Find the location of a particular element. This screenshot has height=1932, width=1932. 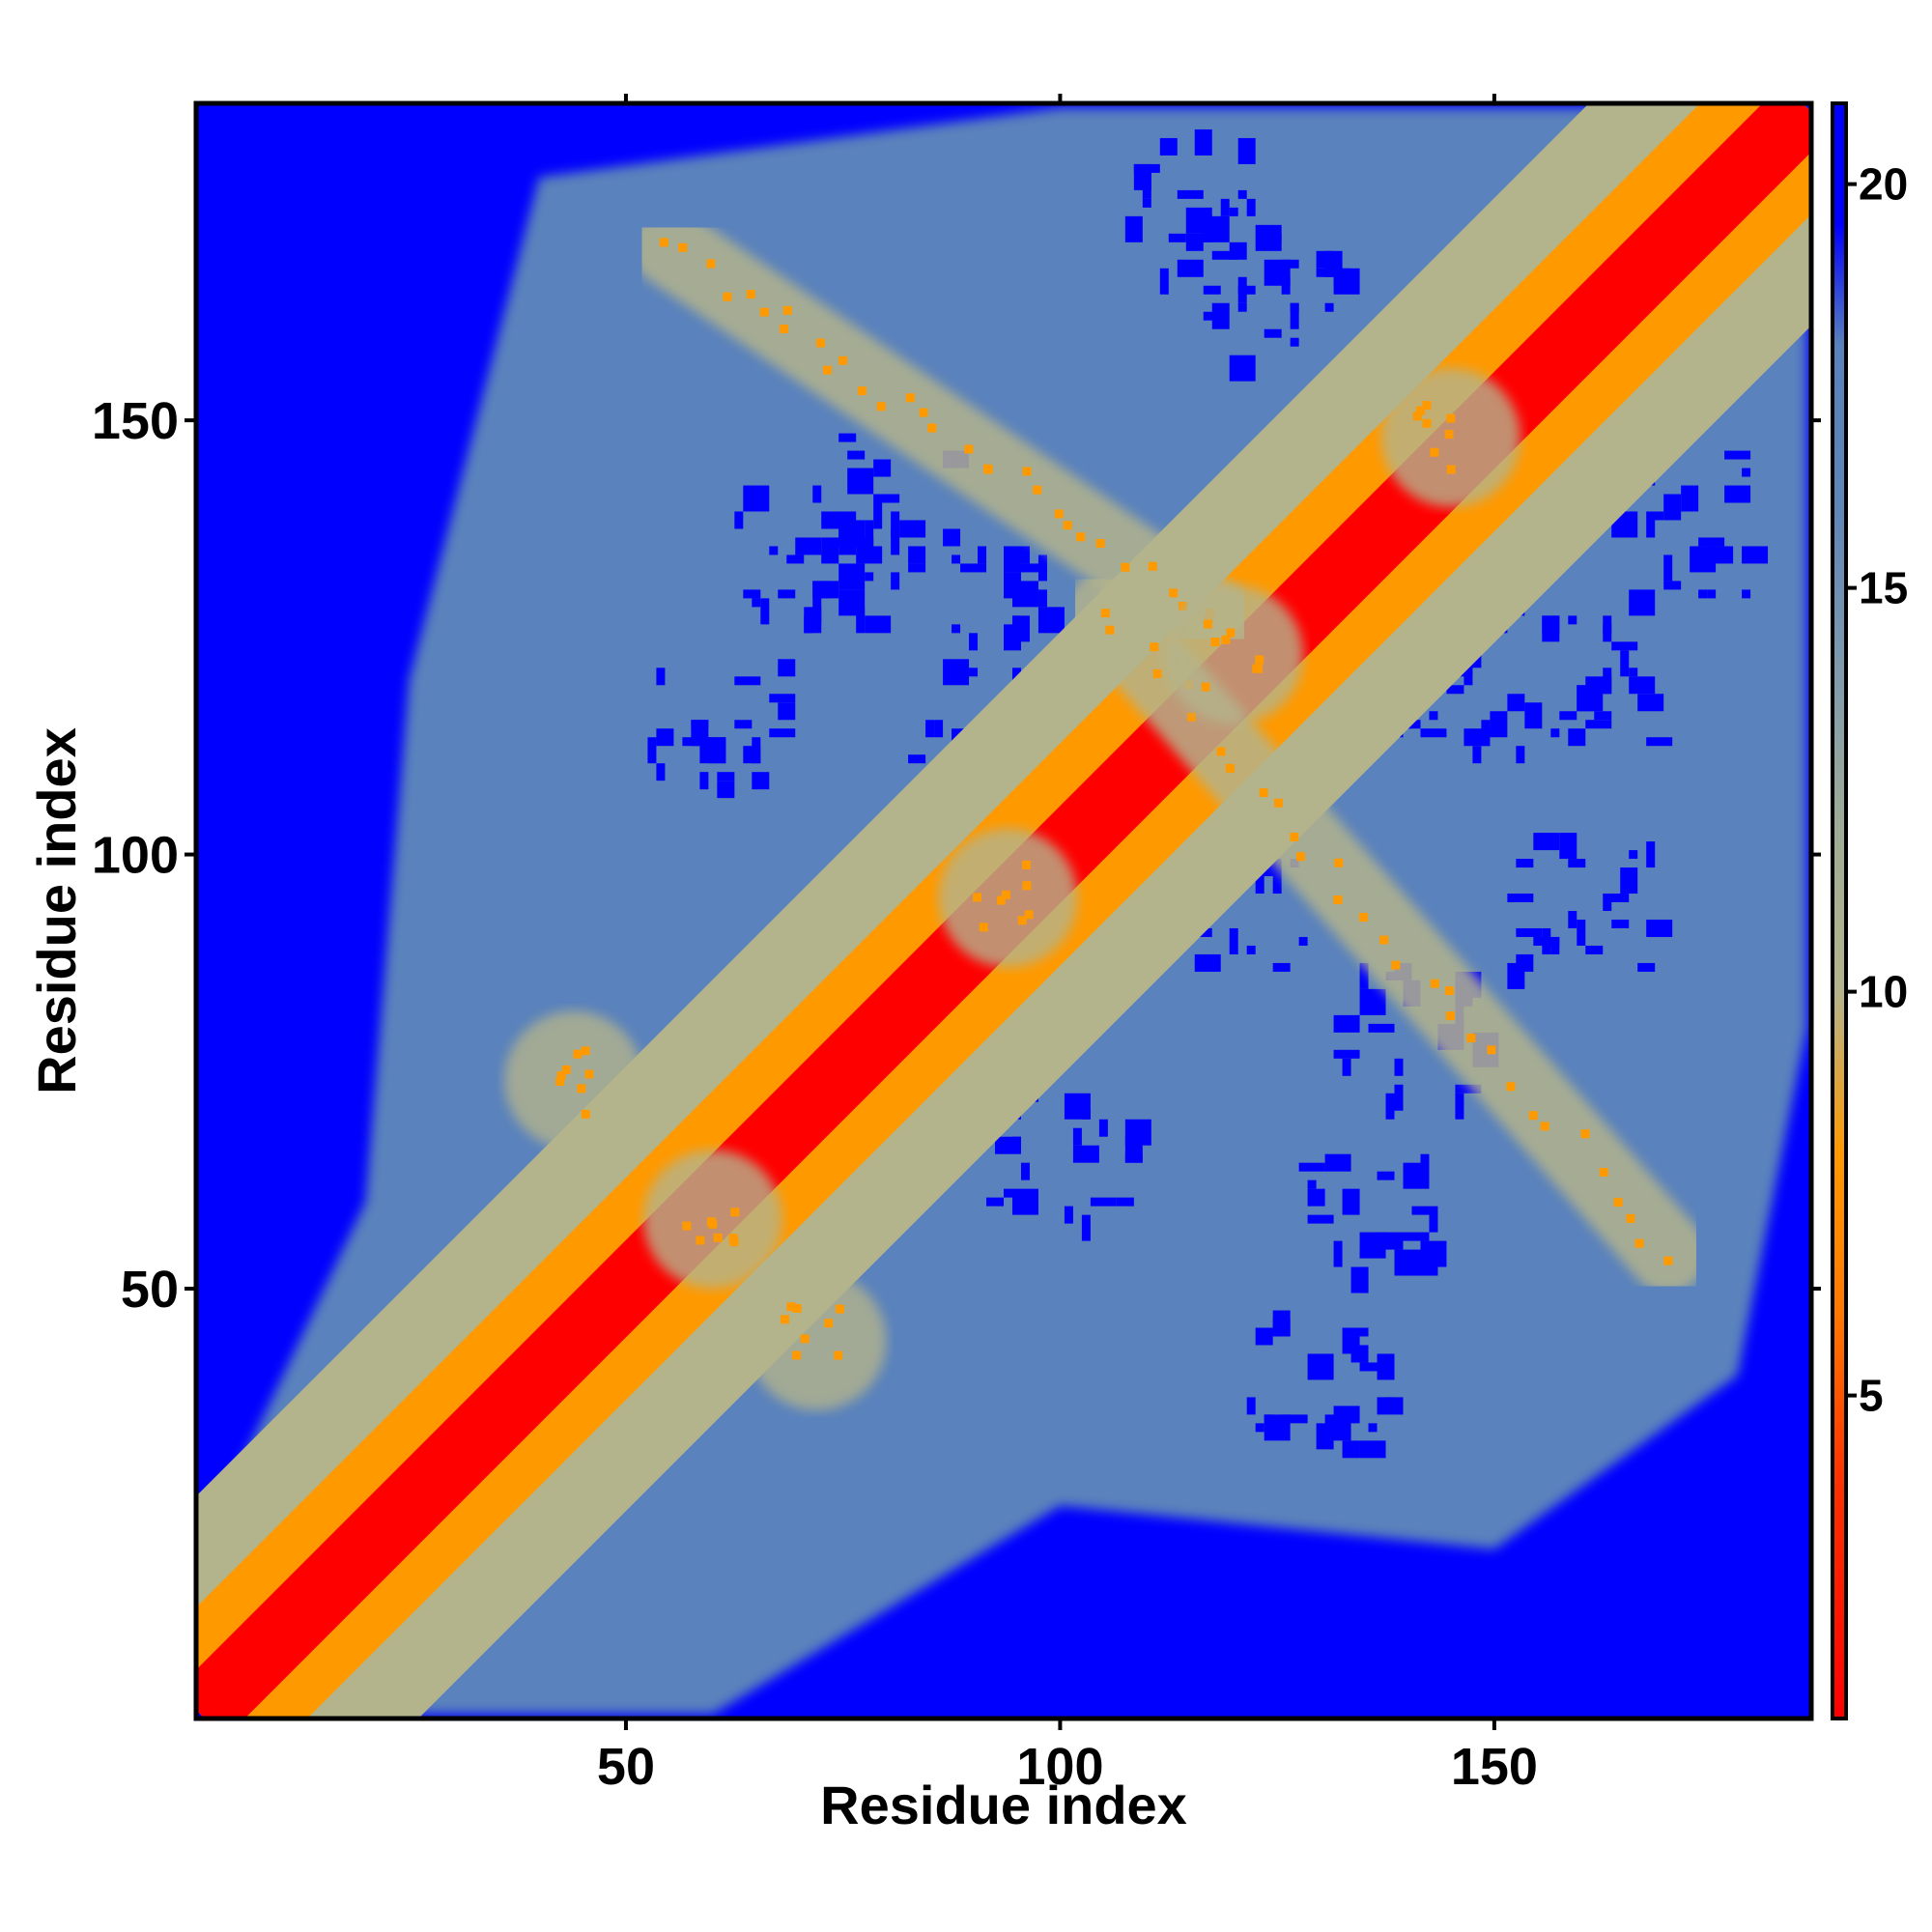

colorbar-tick-label: 20 is located at coordinates (1883, 184).